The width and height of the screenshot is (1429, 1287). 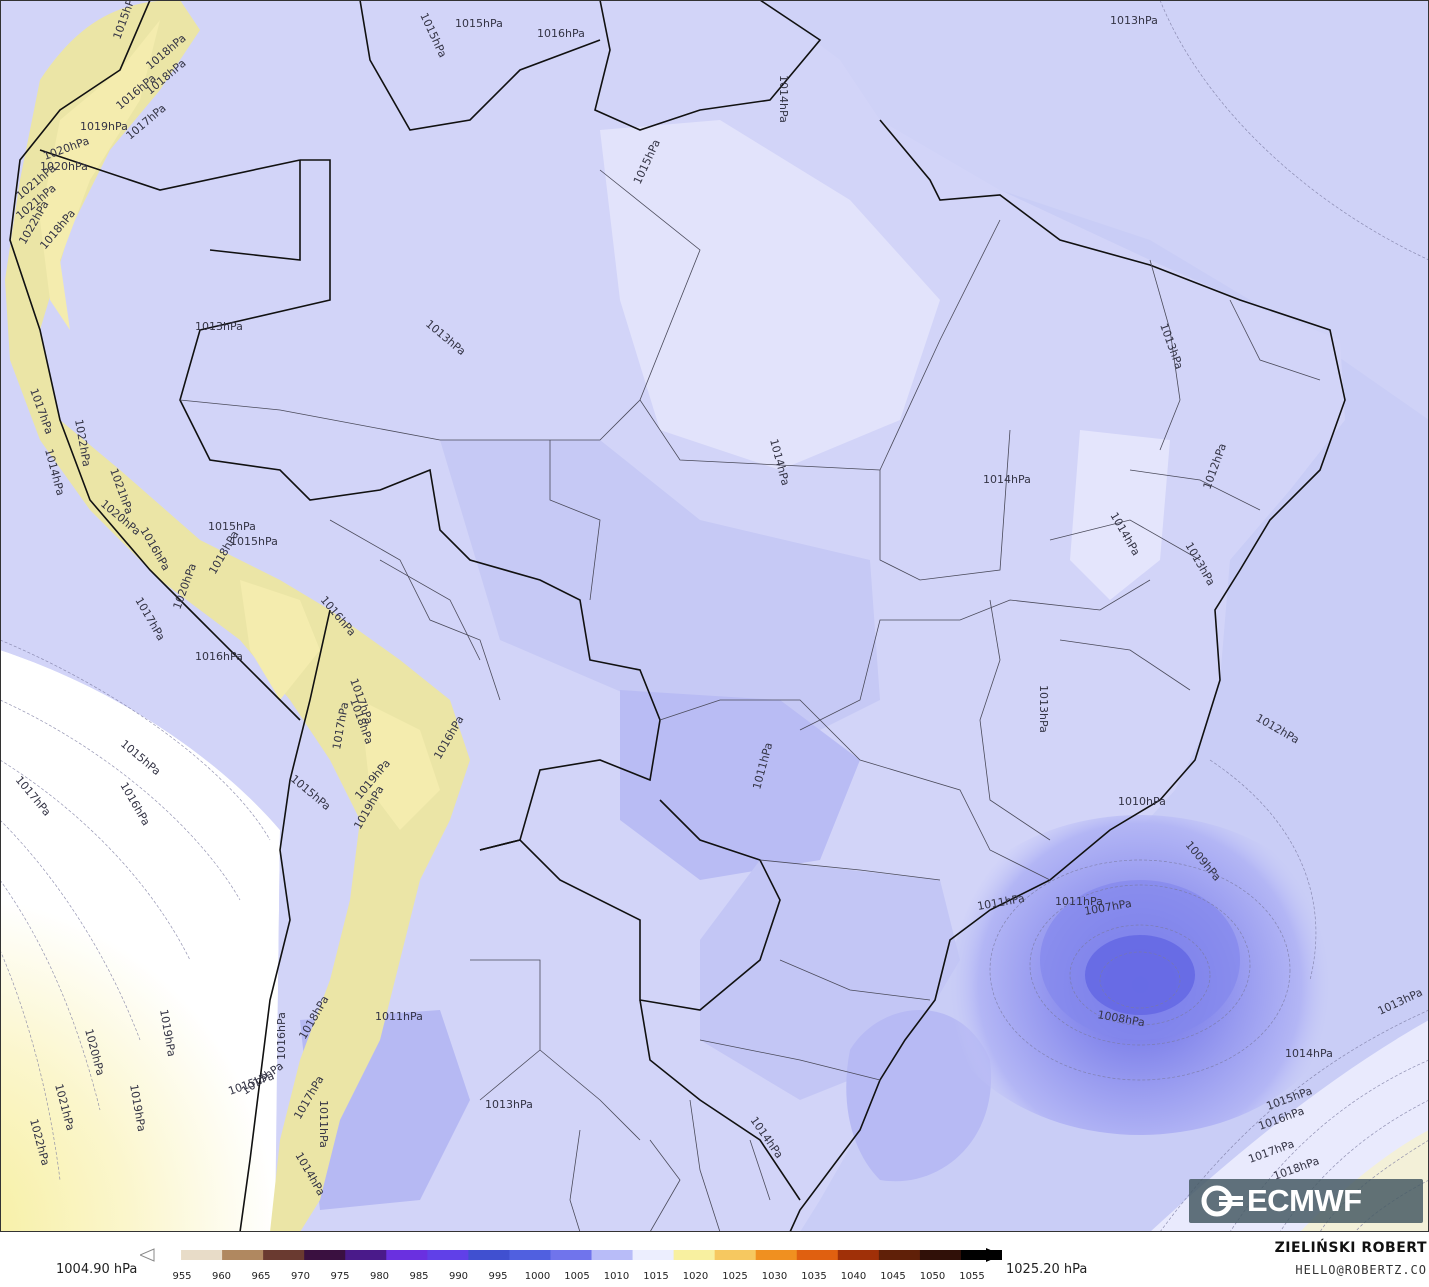 I want to click on ecmwf-logo: ECMWF, so click(x=1306, y=1201).